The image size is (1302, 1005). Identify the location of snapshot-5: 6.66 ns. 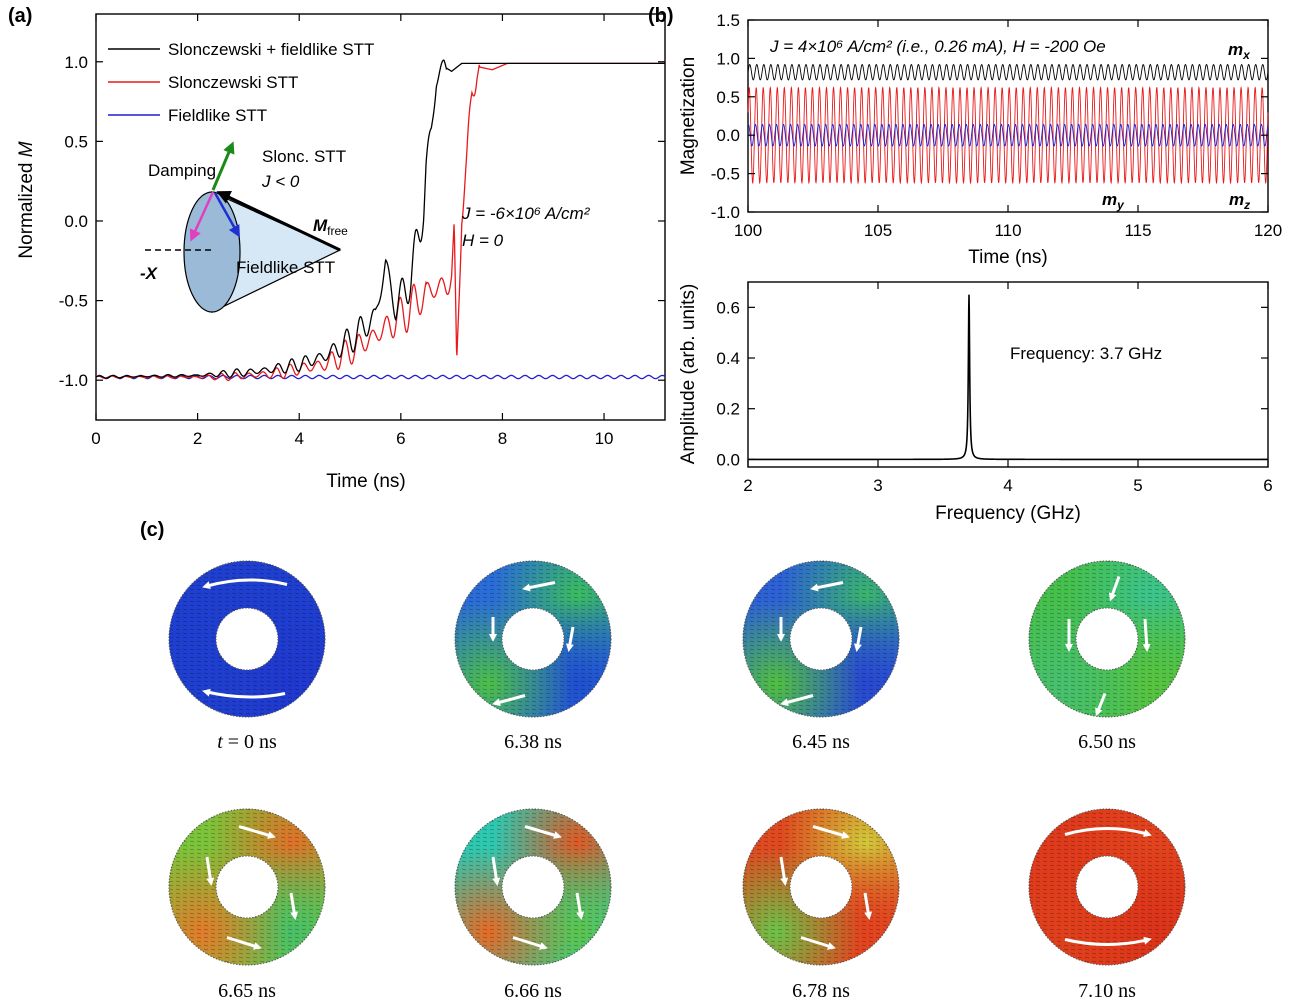
(533, 905).